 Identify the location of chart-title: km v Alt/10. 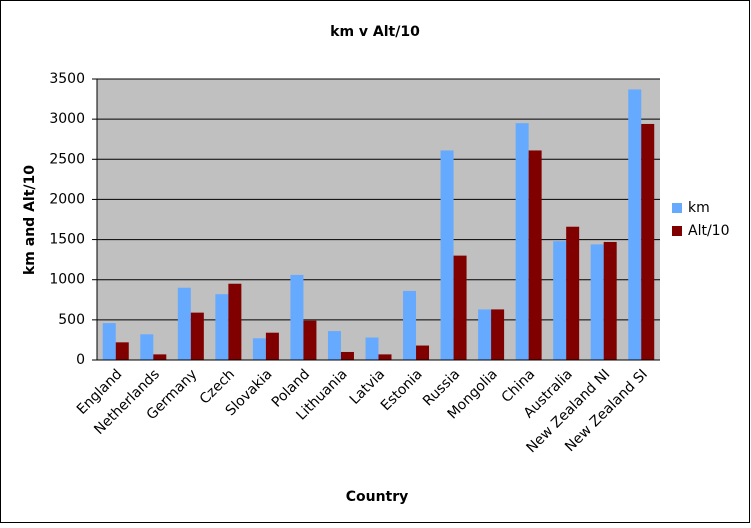
(375, 32).